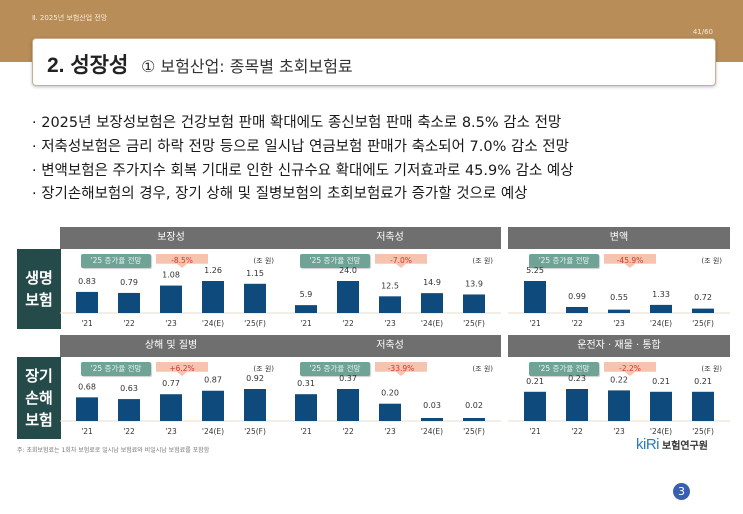 The image size is (743, 514). I want to click on value-label: 5.25, so click(535, 270).